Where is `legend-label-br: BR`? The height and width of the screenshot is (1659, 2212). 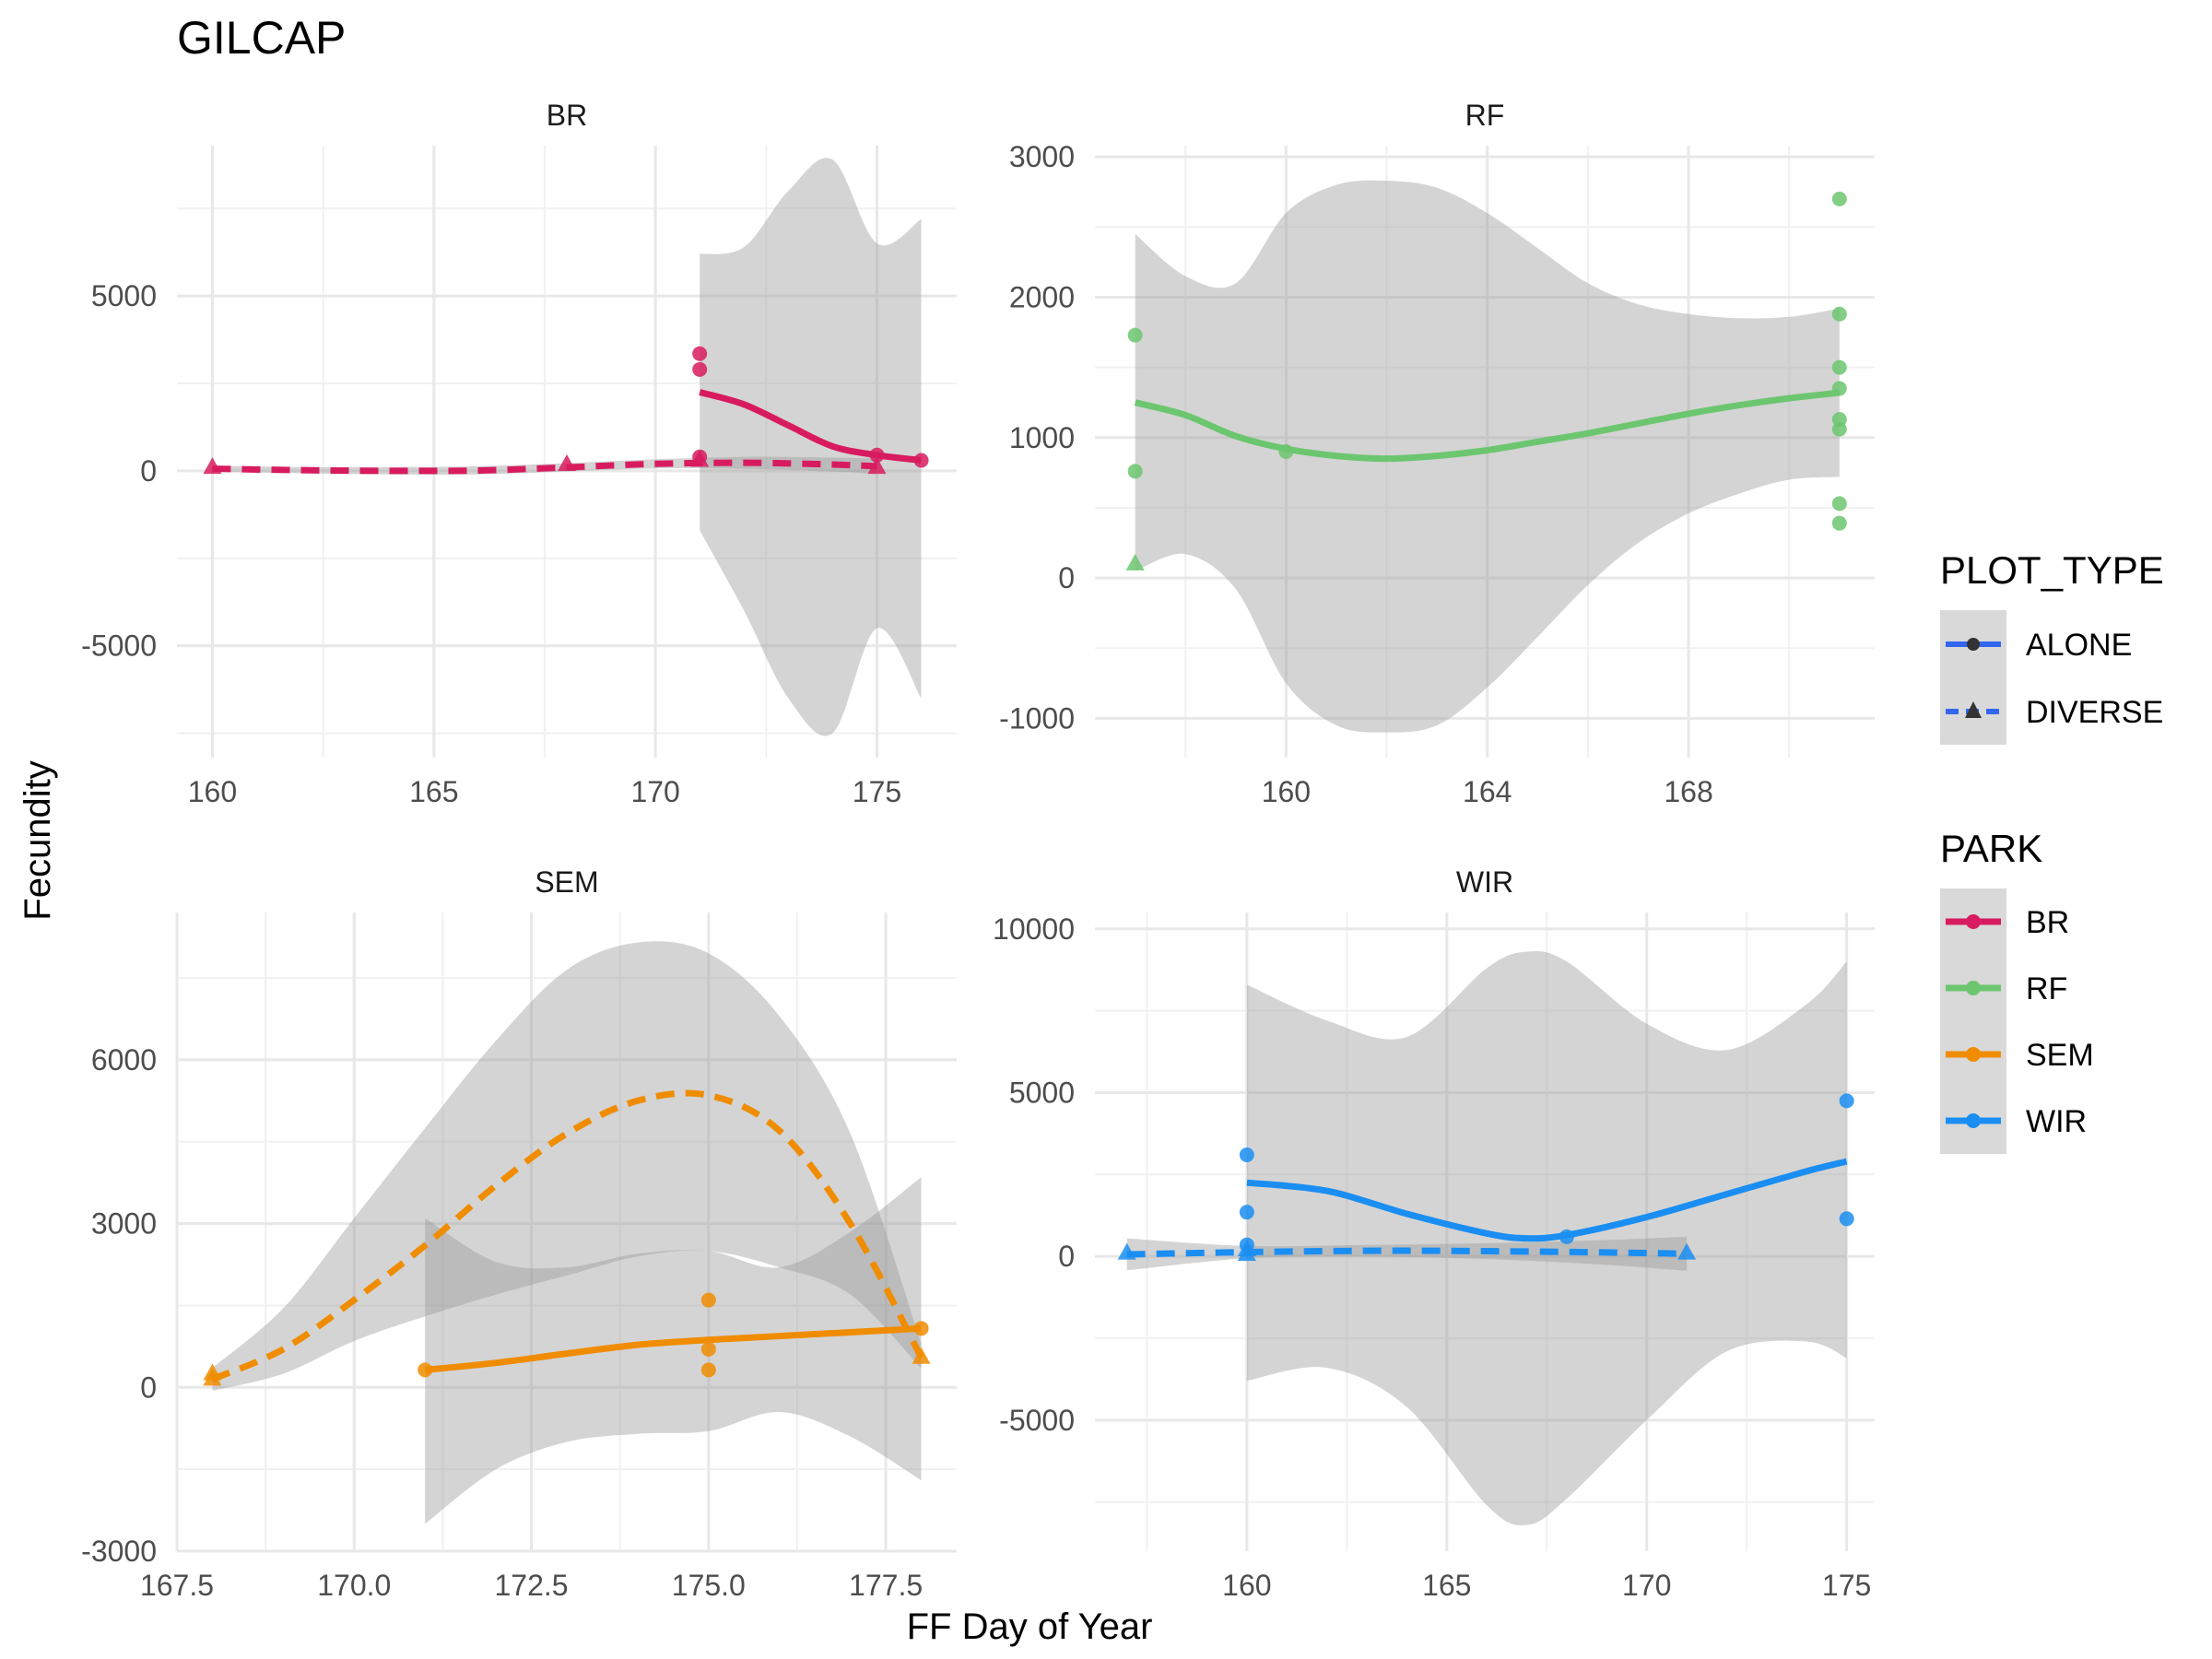 legend-label-br: BR is located at coordinates (2047, 922).